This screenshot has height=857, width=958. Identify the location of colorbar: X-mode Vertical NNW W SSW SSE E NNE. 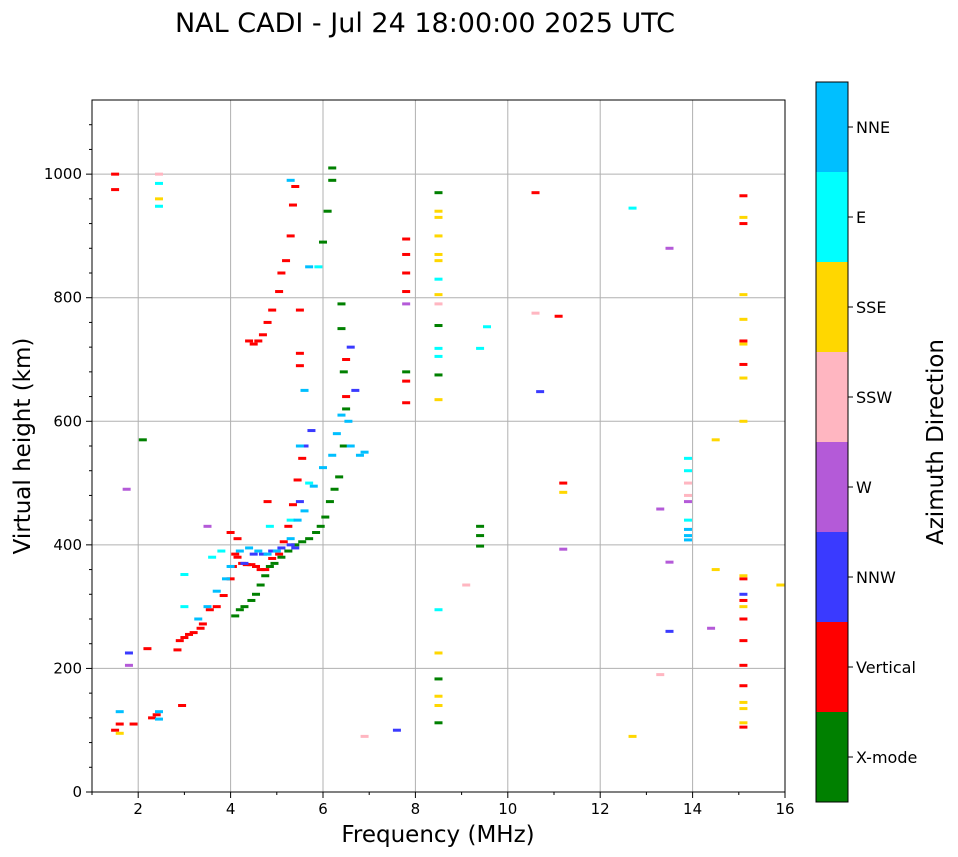
(866, 442).